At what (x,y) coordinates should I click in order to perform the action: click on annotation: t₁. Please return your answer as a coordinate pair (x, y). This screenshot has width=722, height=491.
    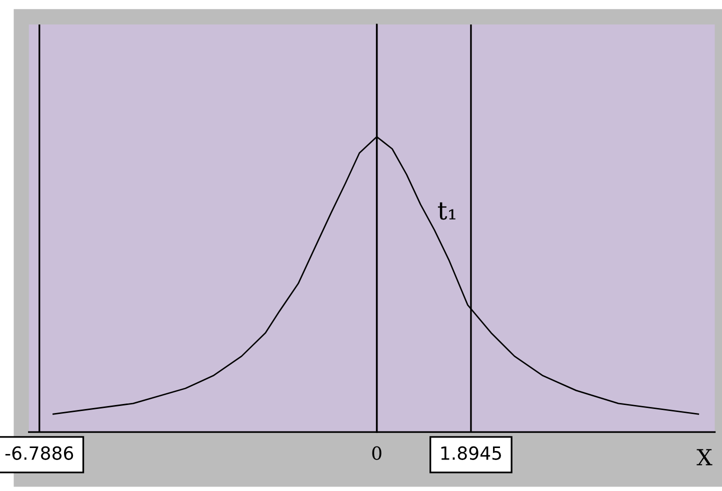
    Looking at the image, I should click on (447, 211).